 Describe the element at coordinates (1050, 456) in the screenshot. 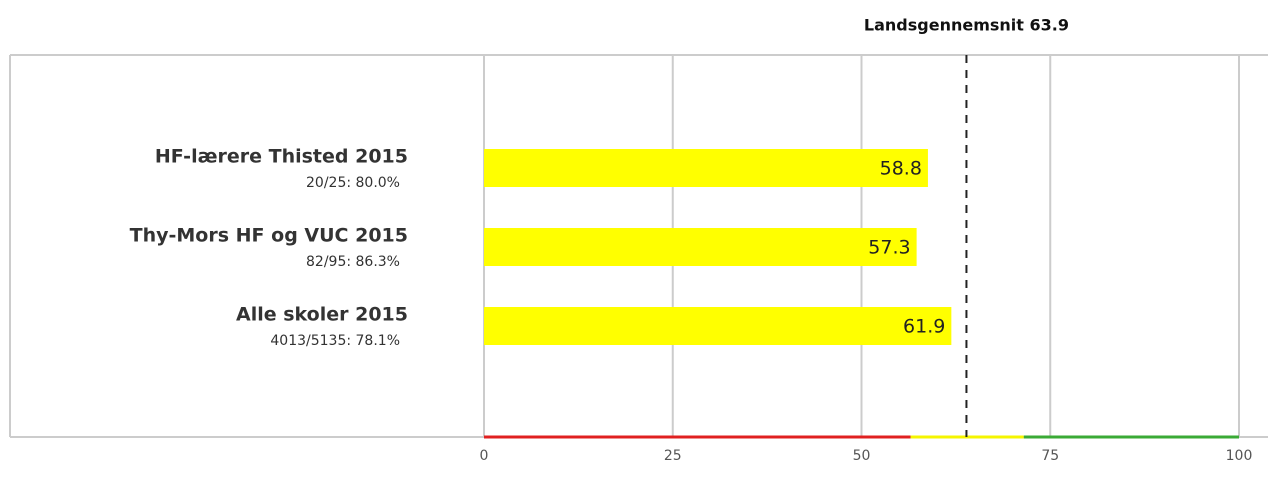

I see `x-tick-label: 75` at that location.